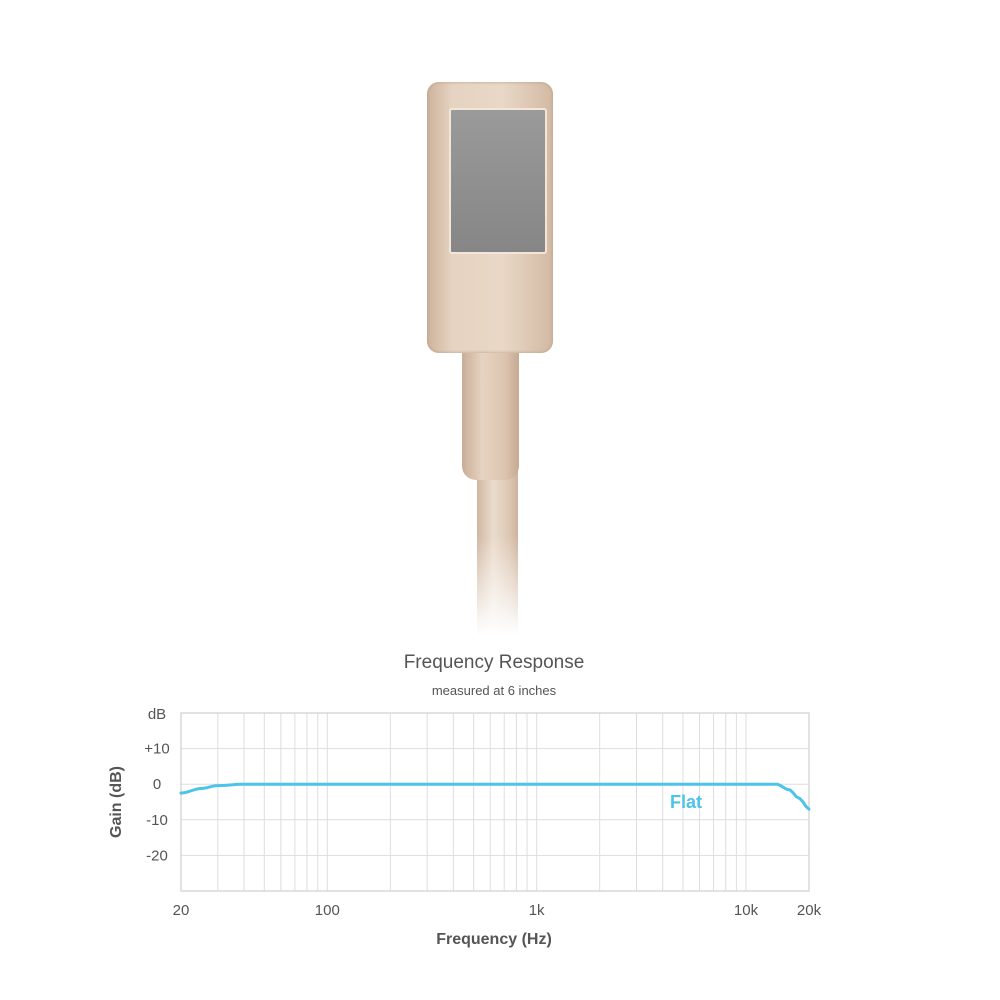  What do you see at coordinates (494, 662) in the screenshot?
I see `chart-title: Frequency Response` at bounding box center [494, 662].